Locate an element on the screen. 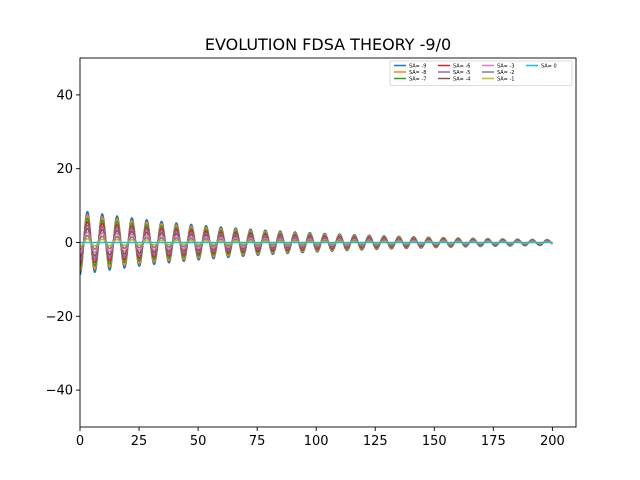 The height and width of the screenshot is (480, 640). y-tick-label-1: −20 is located at coordinates (59, 317).